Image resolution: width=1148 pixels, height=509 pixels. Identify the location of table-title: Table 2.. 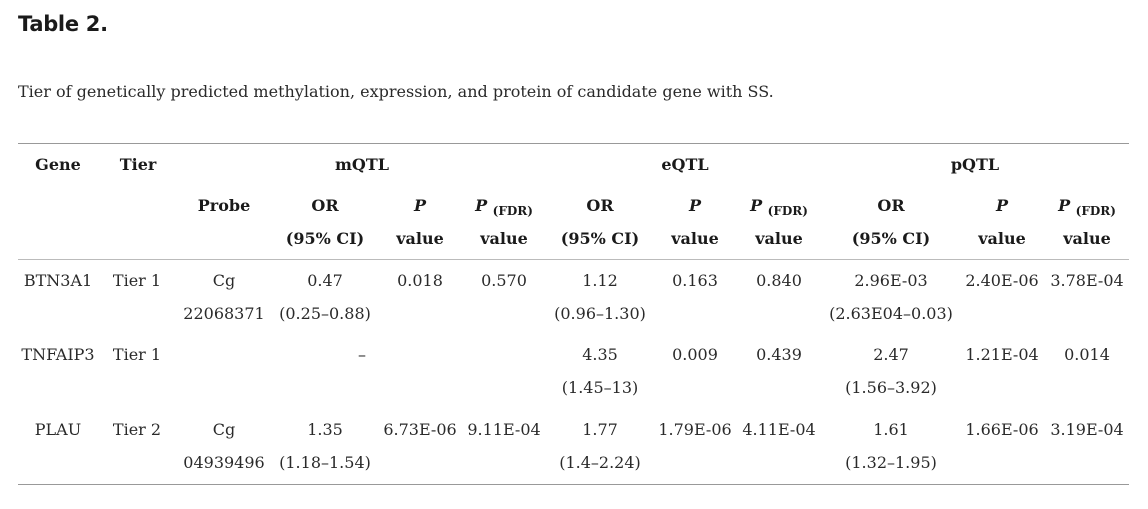
(63, 24).